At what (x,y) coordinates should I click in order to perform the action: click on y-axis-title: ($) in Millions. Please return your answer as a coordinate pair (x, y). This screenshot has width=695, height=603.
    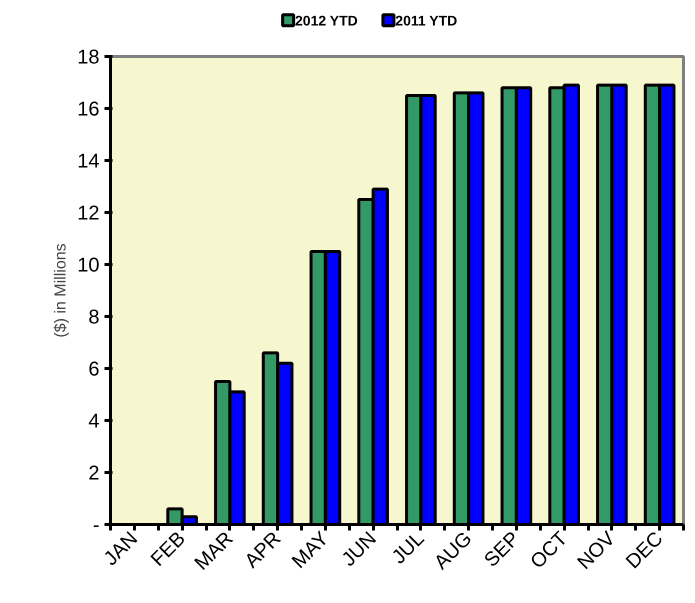
    Looking at the image, I should click on (61, 290).